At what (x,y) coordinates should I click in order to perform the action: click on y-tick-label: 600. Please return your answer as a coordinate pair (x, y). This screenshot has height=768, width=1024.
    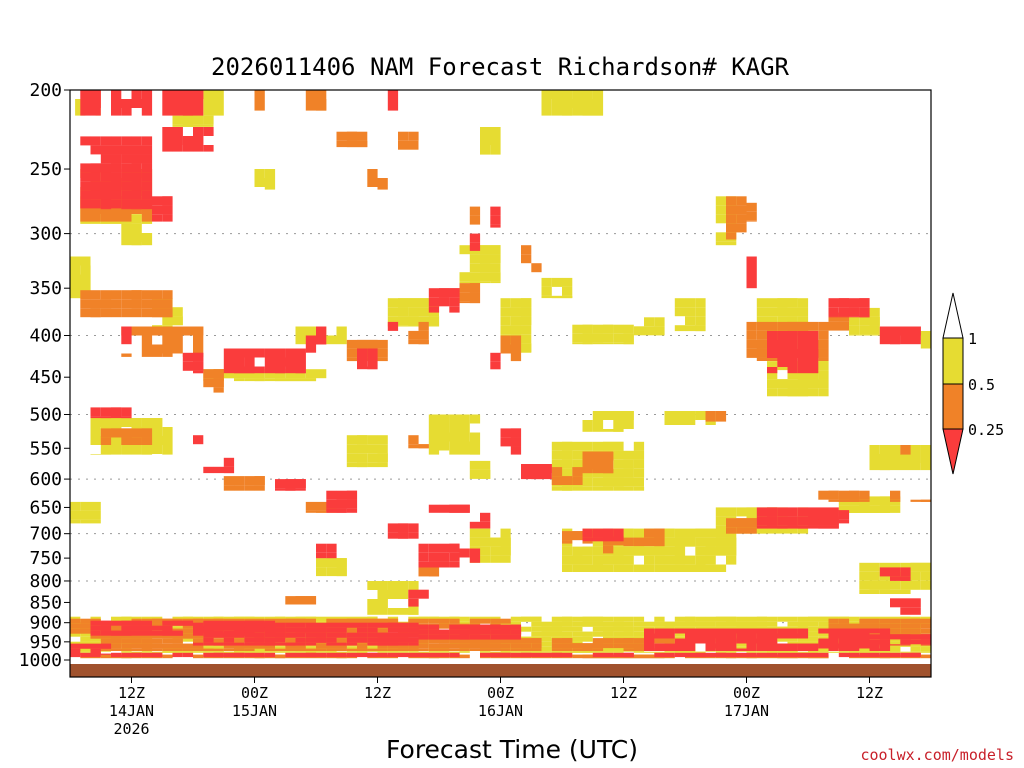
    Looking at the image, I should click on (45, 479).